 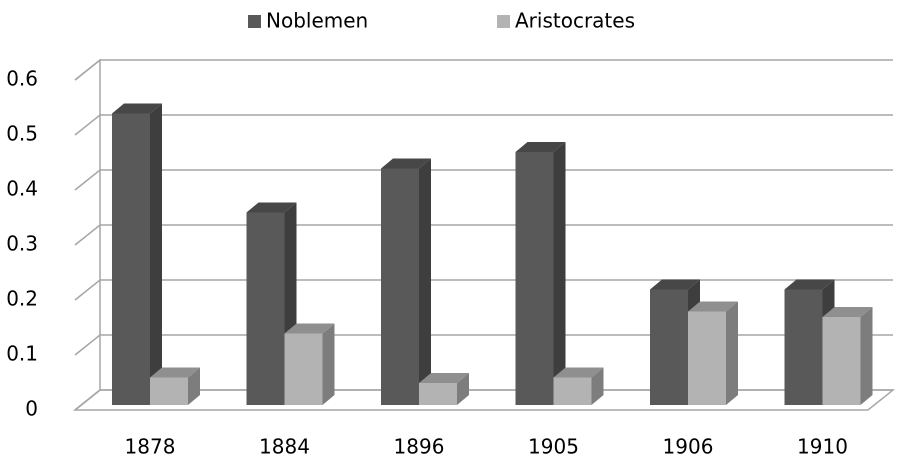 What do you see at coordinates (284, 447) in the screenshot?
I see `x-tick-label: 1884` at bounding box center [284, 447].